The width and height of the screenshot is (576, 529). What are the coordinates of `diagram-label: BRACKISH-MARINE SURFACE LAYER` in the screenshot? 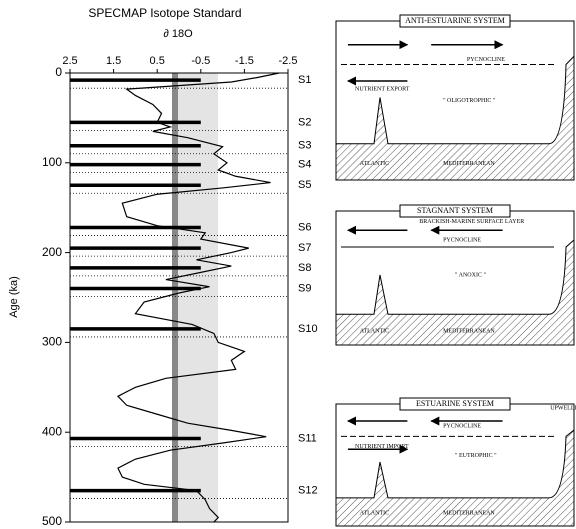 It's located at (471, 222).